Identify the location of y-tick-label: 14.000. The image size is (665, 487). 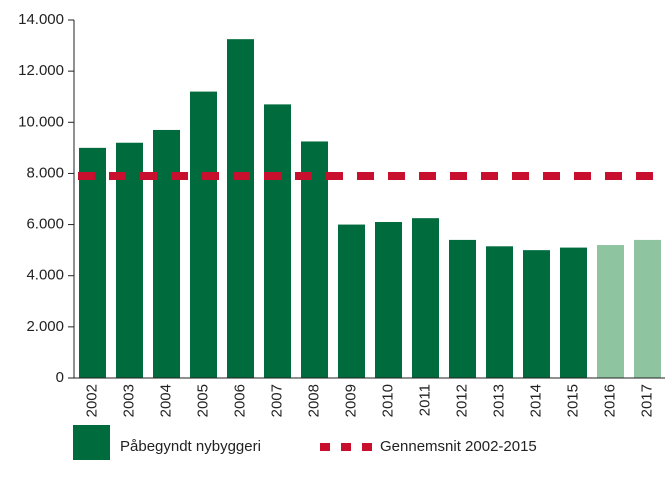
(41, 19).